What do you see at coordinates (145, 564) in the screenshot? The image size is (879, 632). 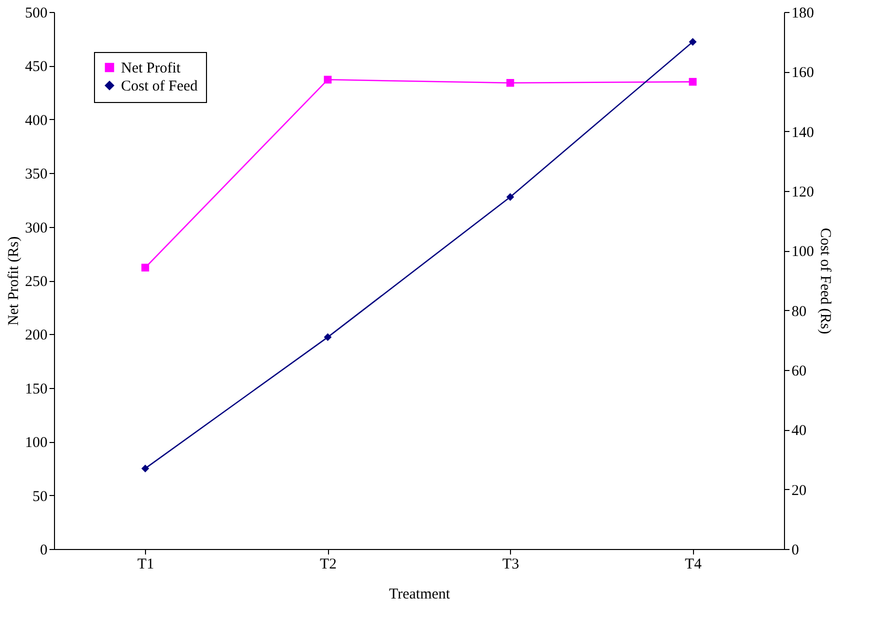 I see `x-tick-label: T1` at bounding box center [145, 564].